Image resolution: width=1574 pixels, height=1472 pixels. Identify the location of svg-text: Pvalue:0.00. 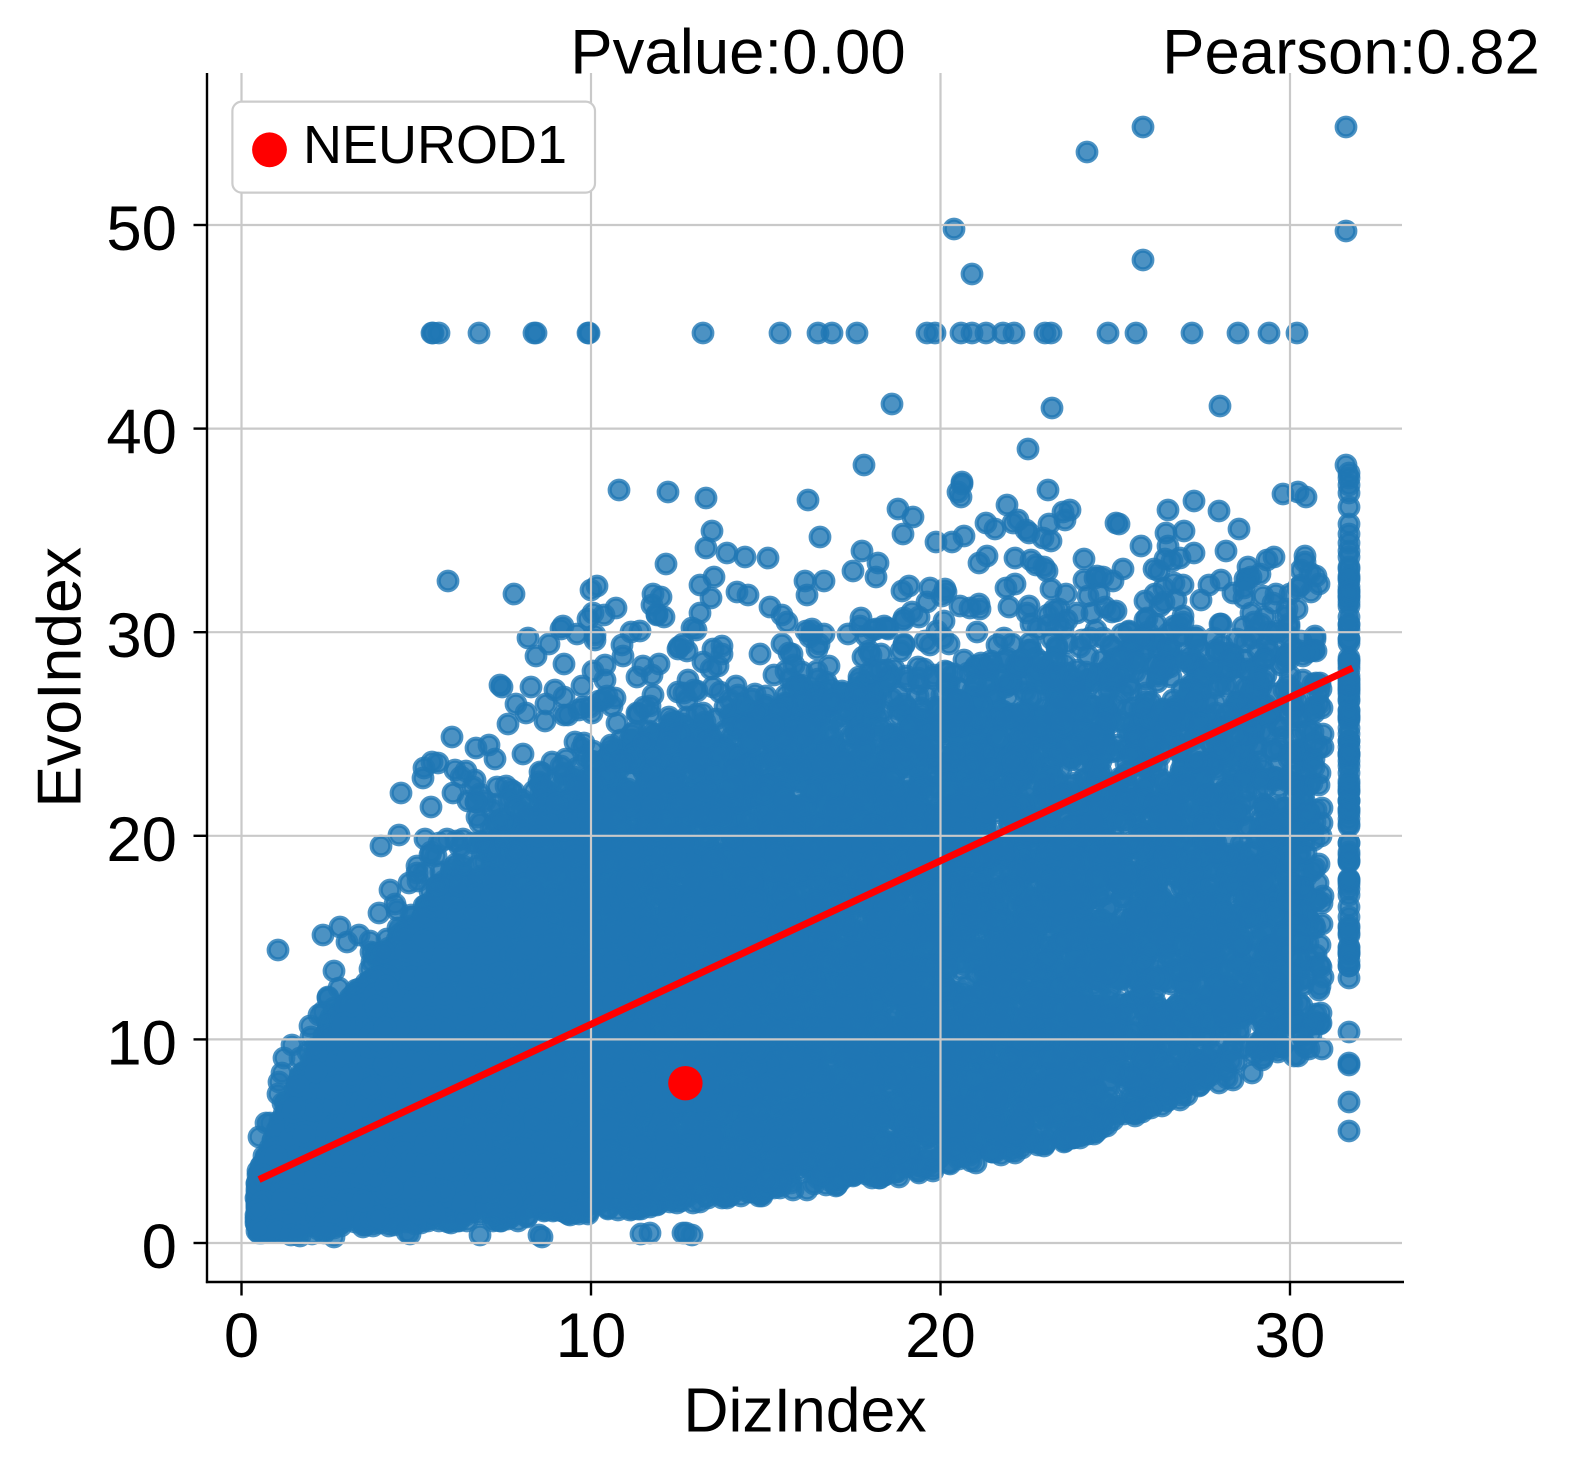
(737, 53).